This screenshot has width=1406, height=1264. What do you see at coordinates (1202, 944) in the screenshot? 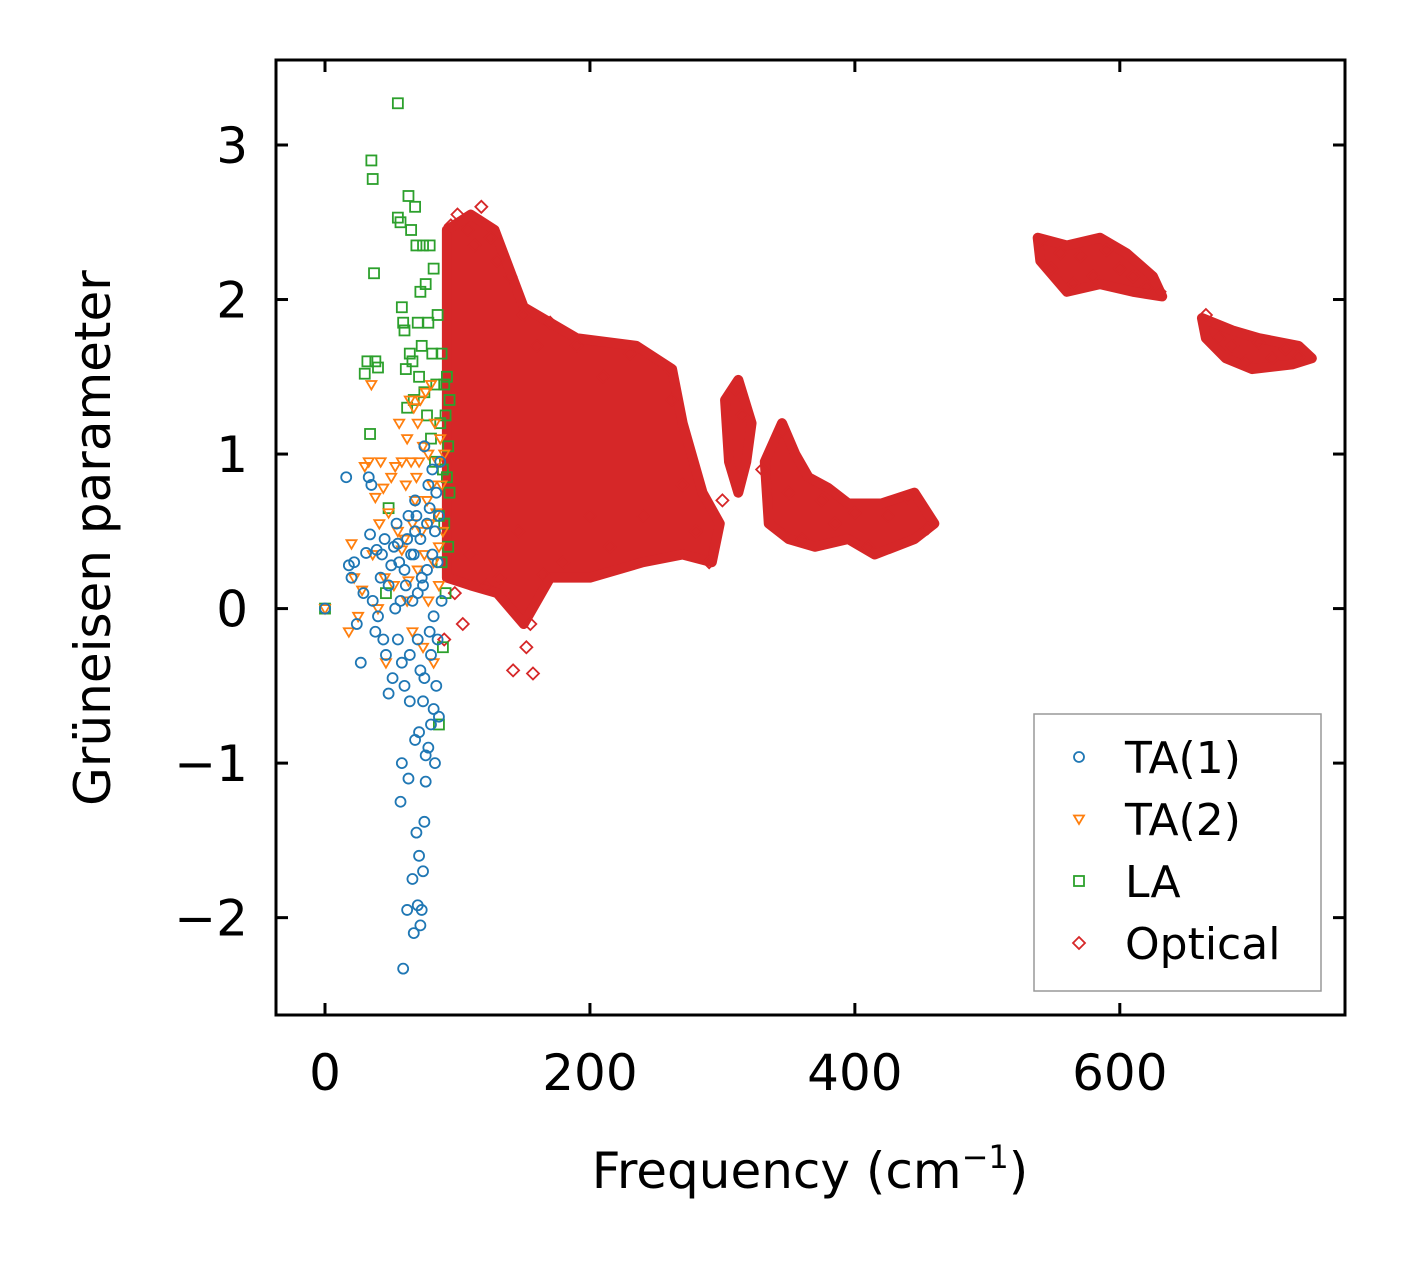
I see `legend-label-optical: Optical` at bounding box center [1202, 944].